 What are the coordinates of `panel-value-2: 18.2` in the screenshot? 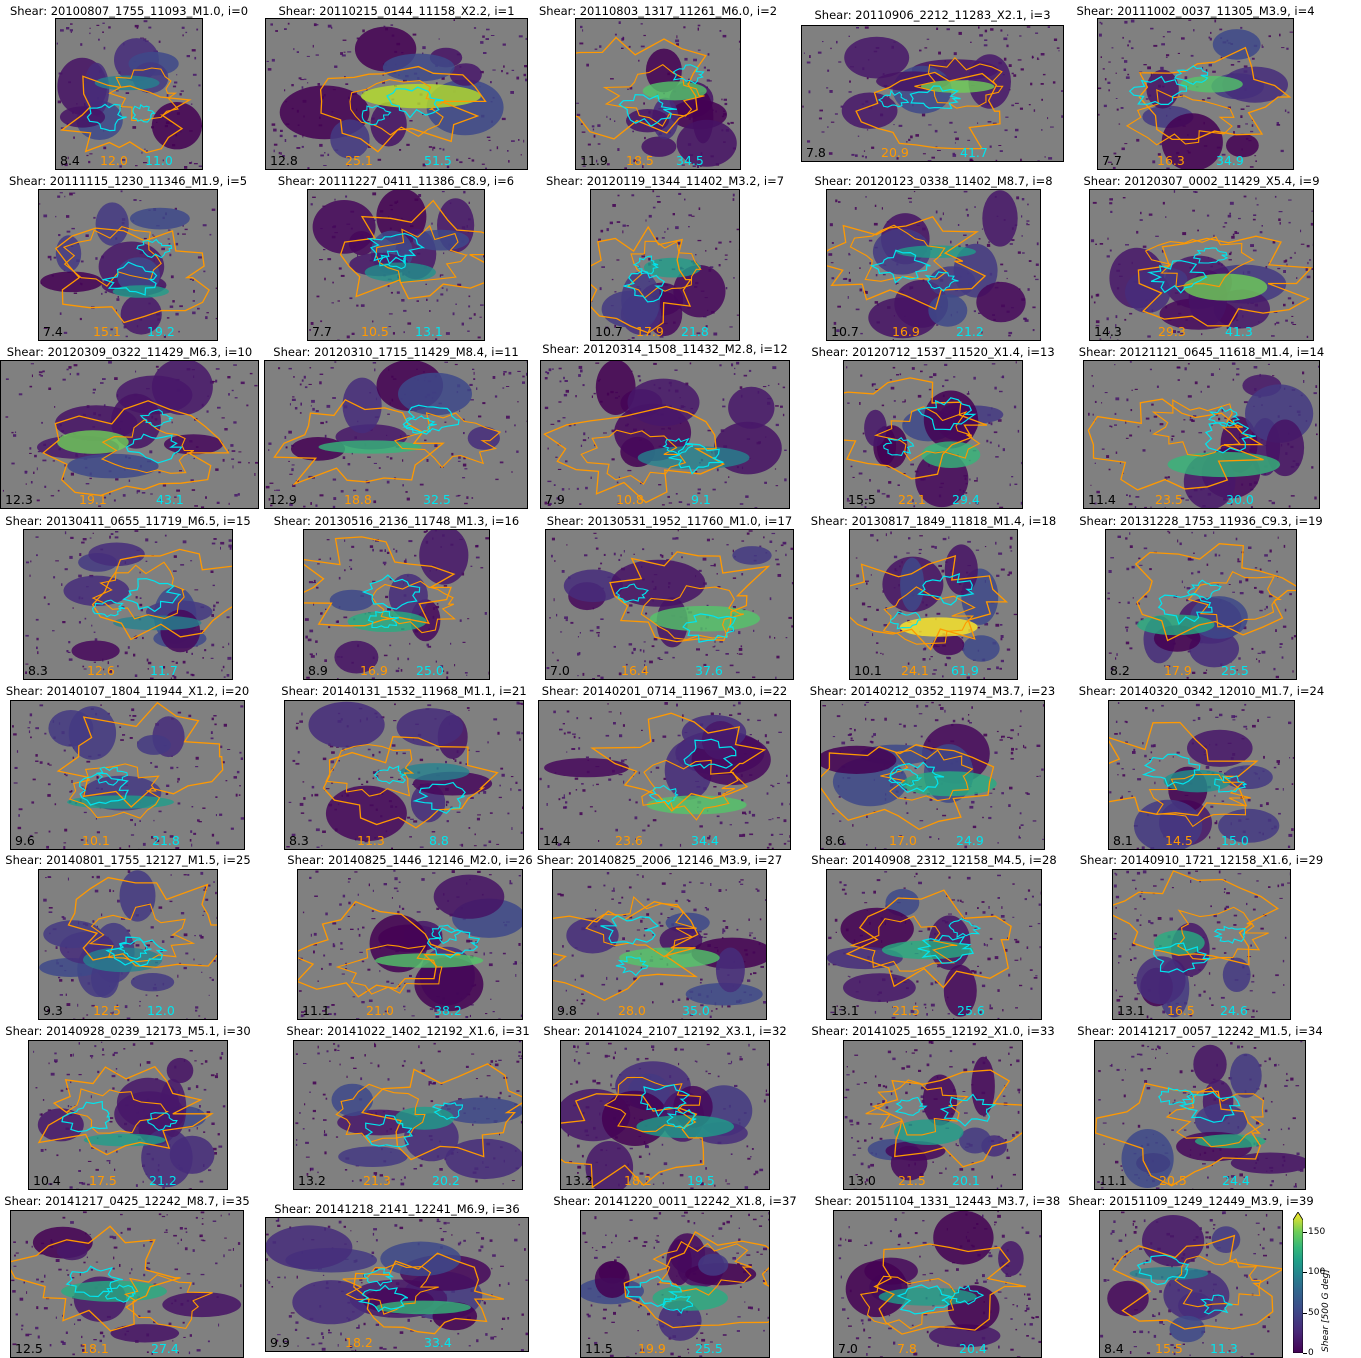 It's located at (638, 1180).